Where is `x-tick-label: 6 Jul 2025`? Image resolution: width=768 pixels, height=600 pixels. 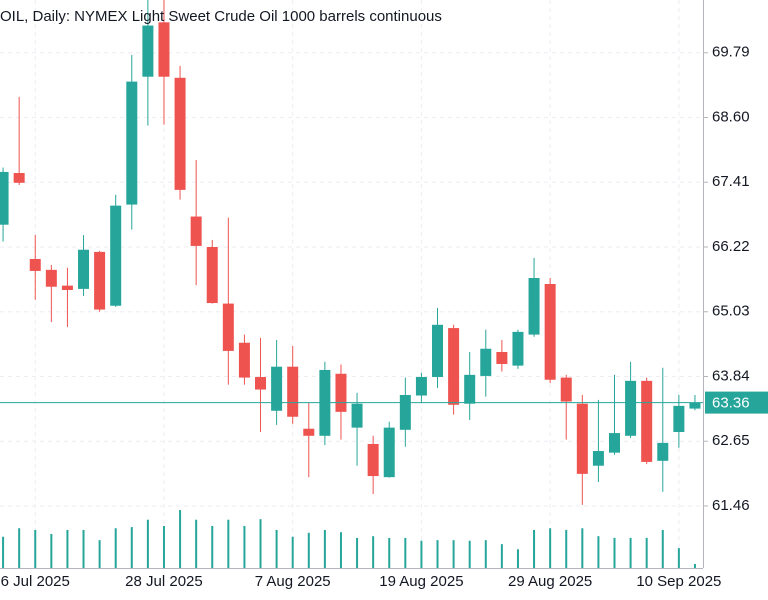
x-tick-label: 6 Jul 2025 is located at coordinates (35, 581).